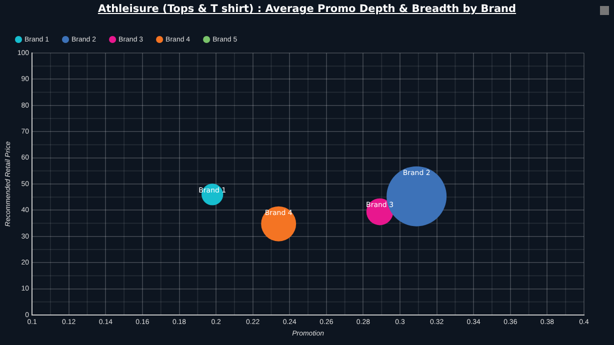  I want to click on chart-title: Athleisure (Tops & T shirt) : Average Promo Depth & Breadth by Brand, so click(307, 9).